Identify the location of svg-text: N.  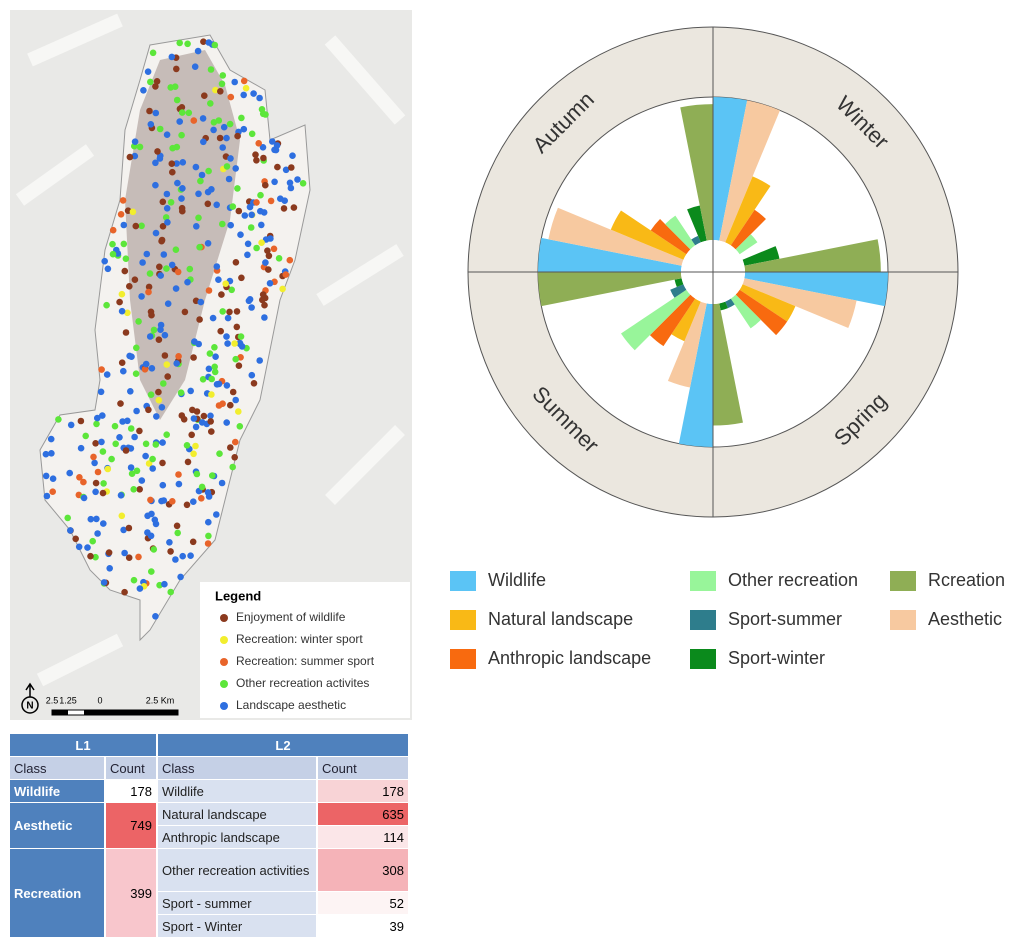
(29, 706).